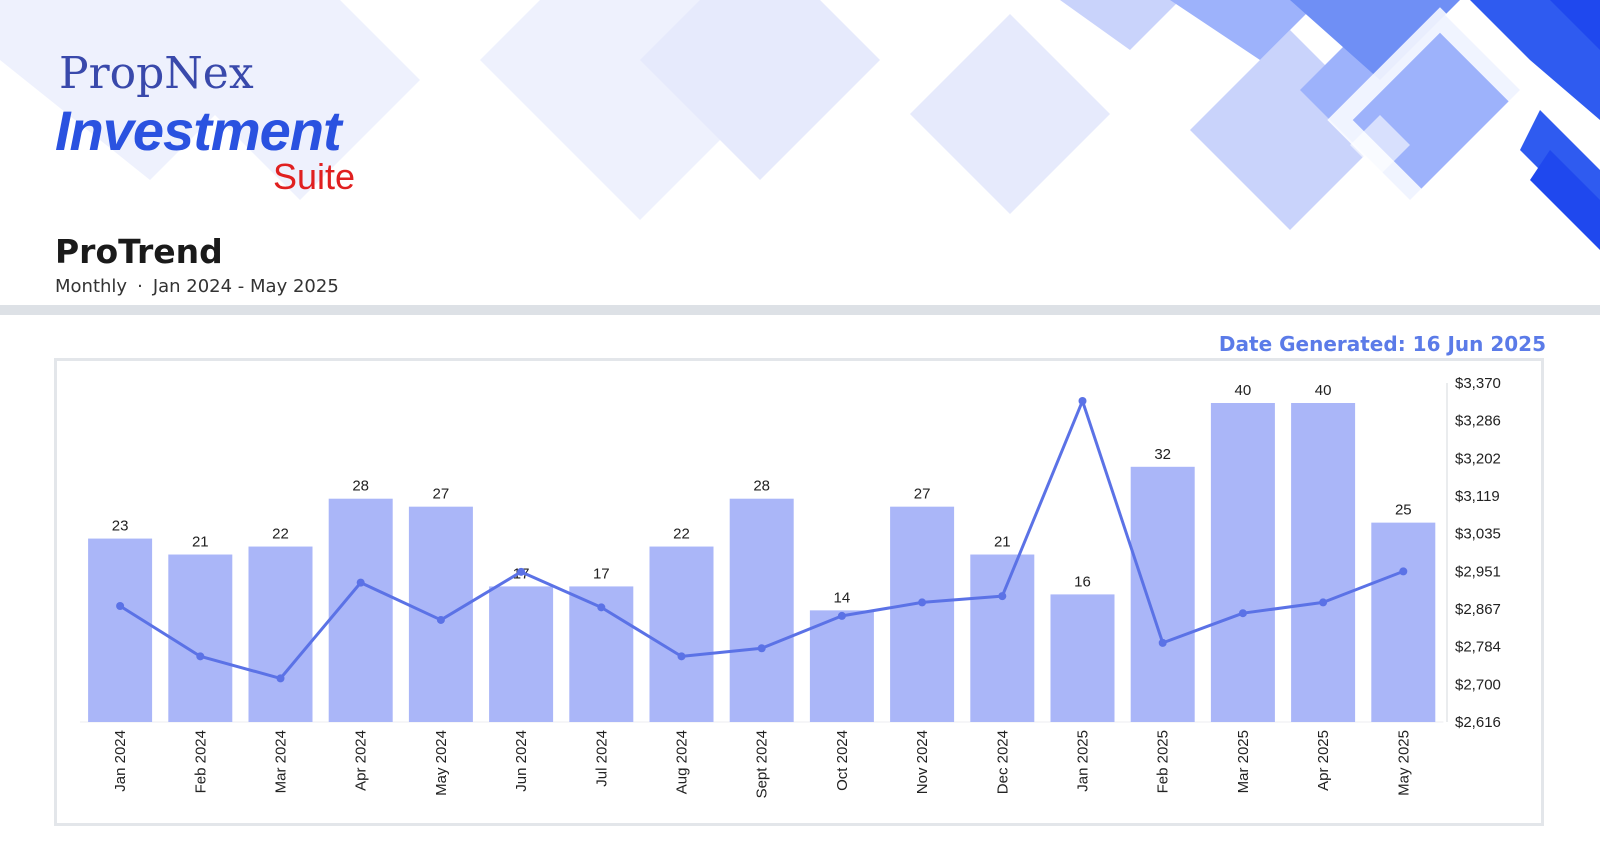 This screenshot has height=859, width=1600. Describe the element at coordinates (440, 614) in the screenshot. I see `bar-may-2024` at that location.